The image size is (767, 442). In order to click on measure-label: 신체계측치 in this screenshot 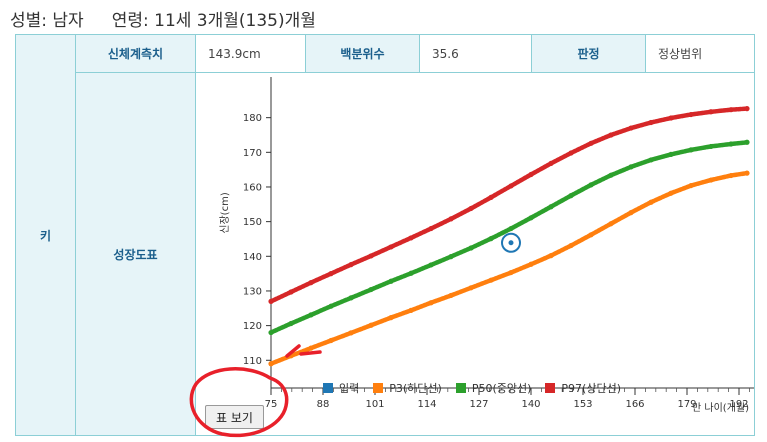, I will do `click(136, 54)`.